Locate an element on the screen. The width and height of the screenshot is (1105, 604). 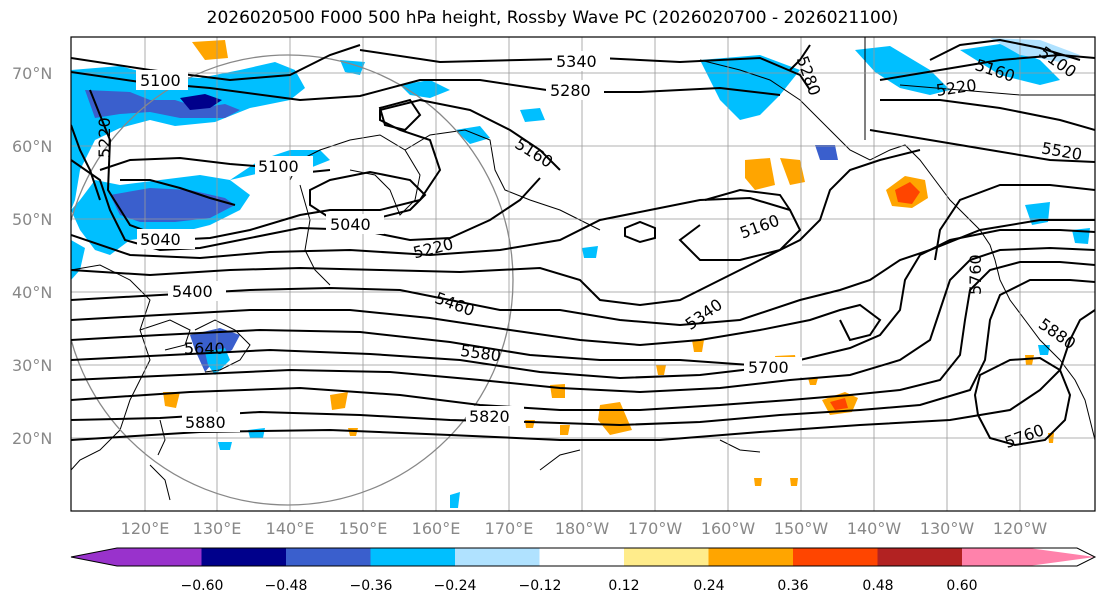
latitude-labels: 70°N 60°N 50°N 40°N 30°N 20°N is located at coordinates (32, 256).